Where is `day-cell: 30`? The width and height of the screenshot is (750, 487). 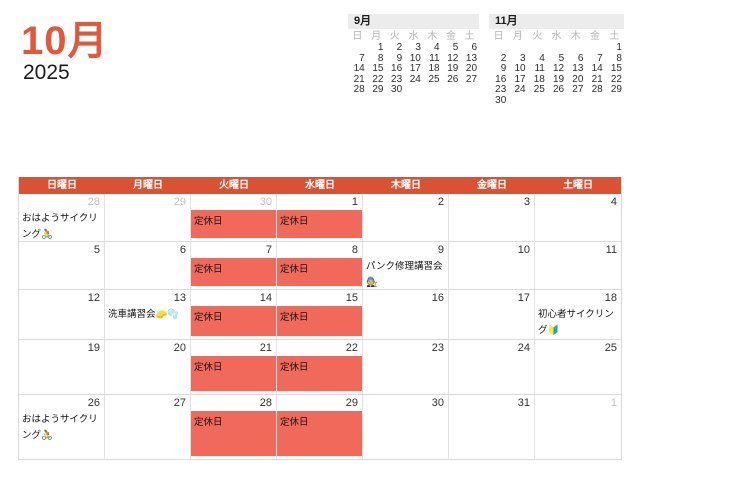 day-cell: 30 is located at coordinates (406, 427).